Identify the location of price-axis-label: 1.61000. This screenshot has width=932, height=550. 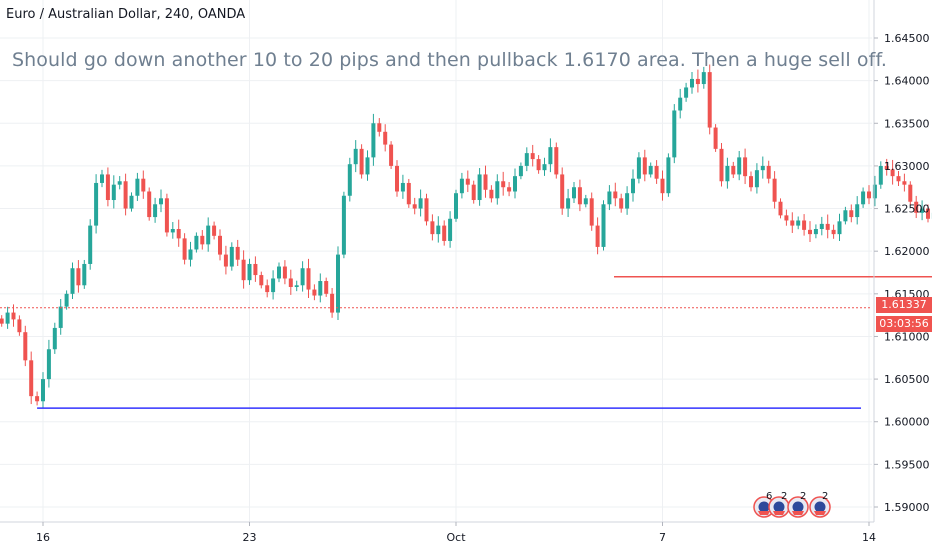
(907, 336).